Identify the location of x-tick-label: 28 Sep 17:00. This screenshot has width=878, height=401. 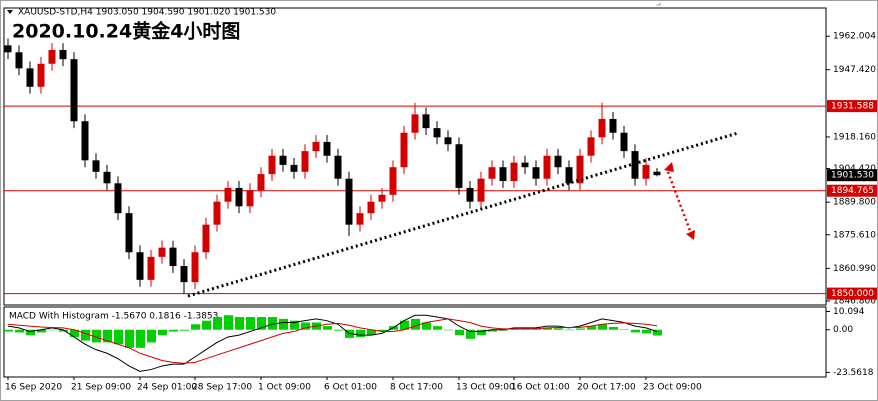
(222, 388).